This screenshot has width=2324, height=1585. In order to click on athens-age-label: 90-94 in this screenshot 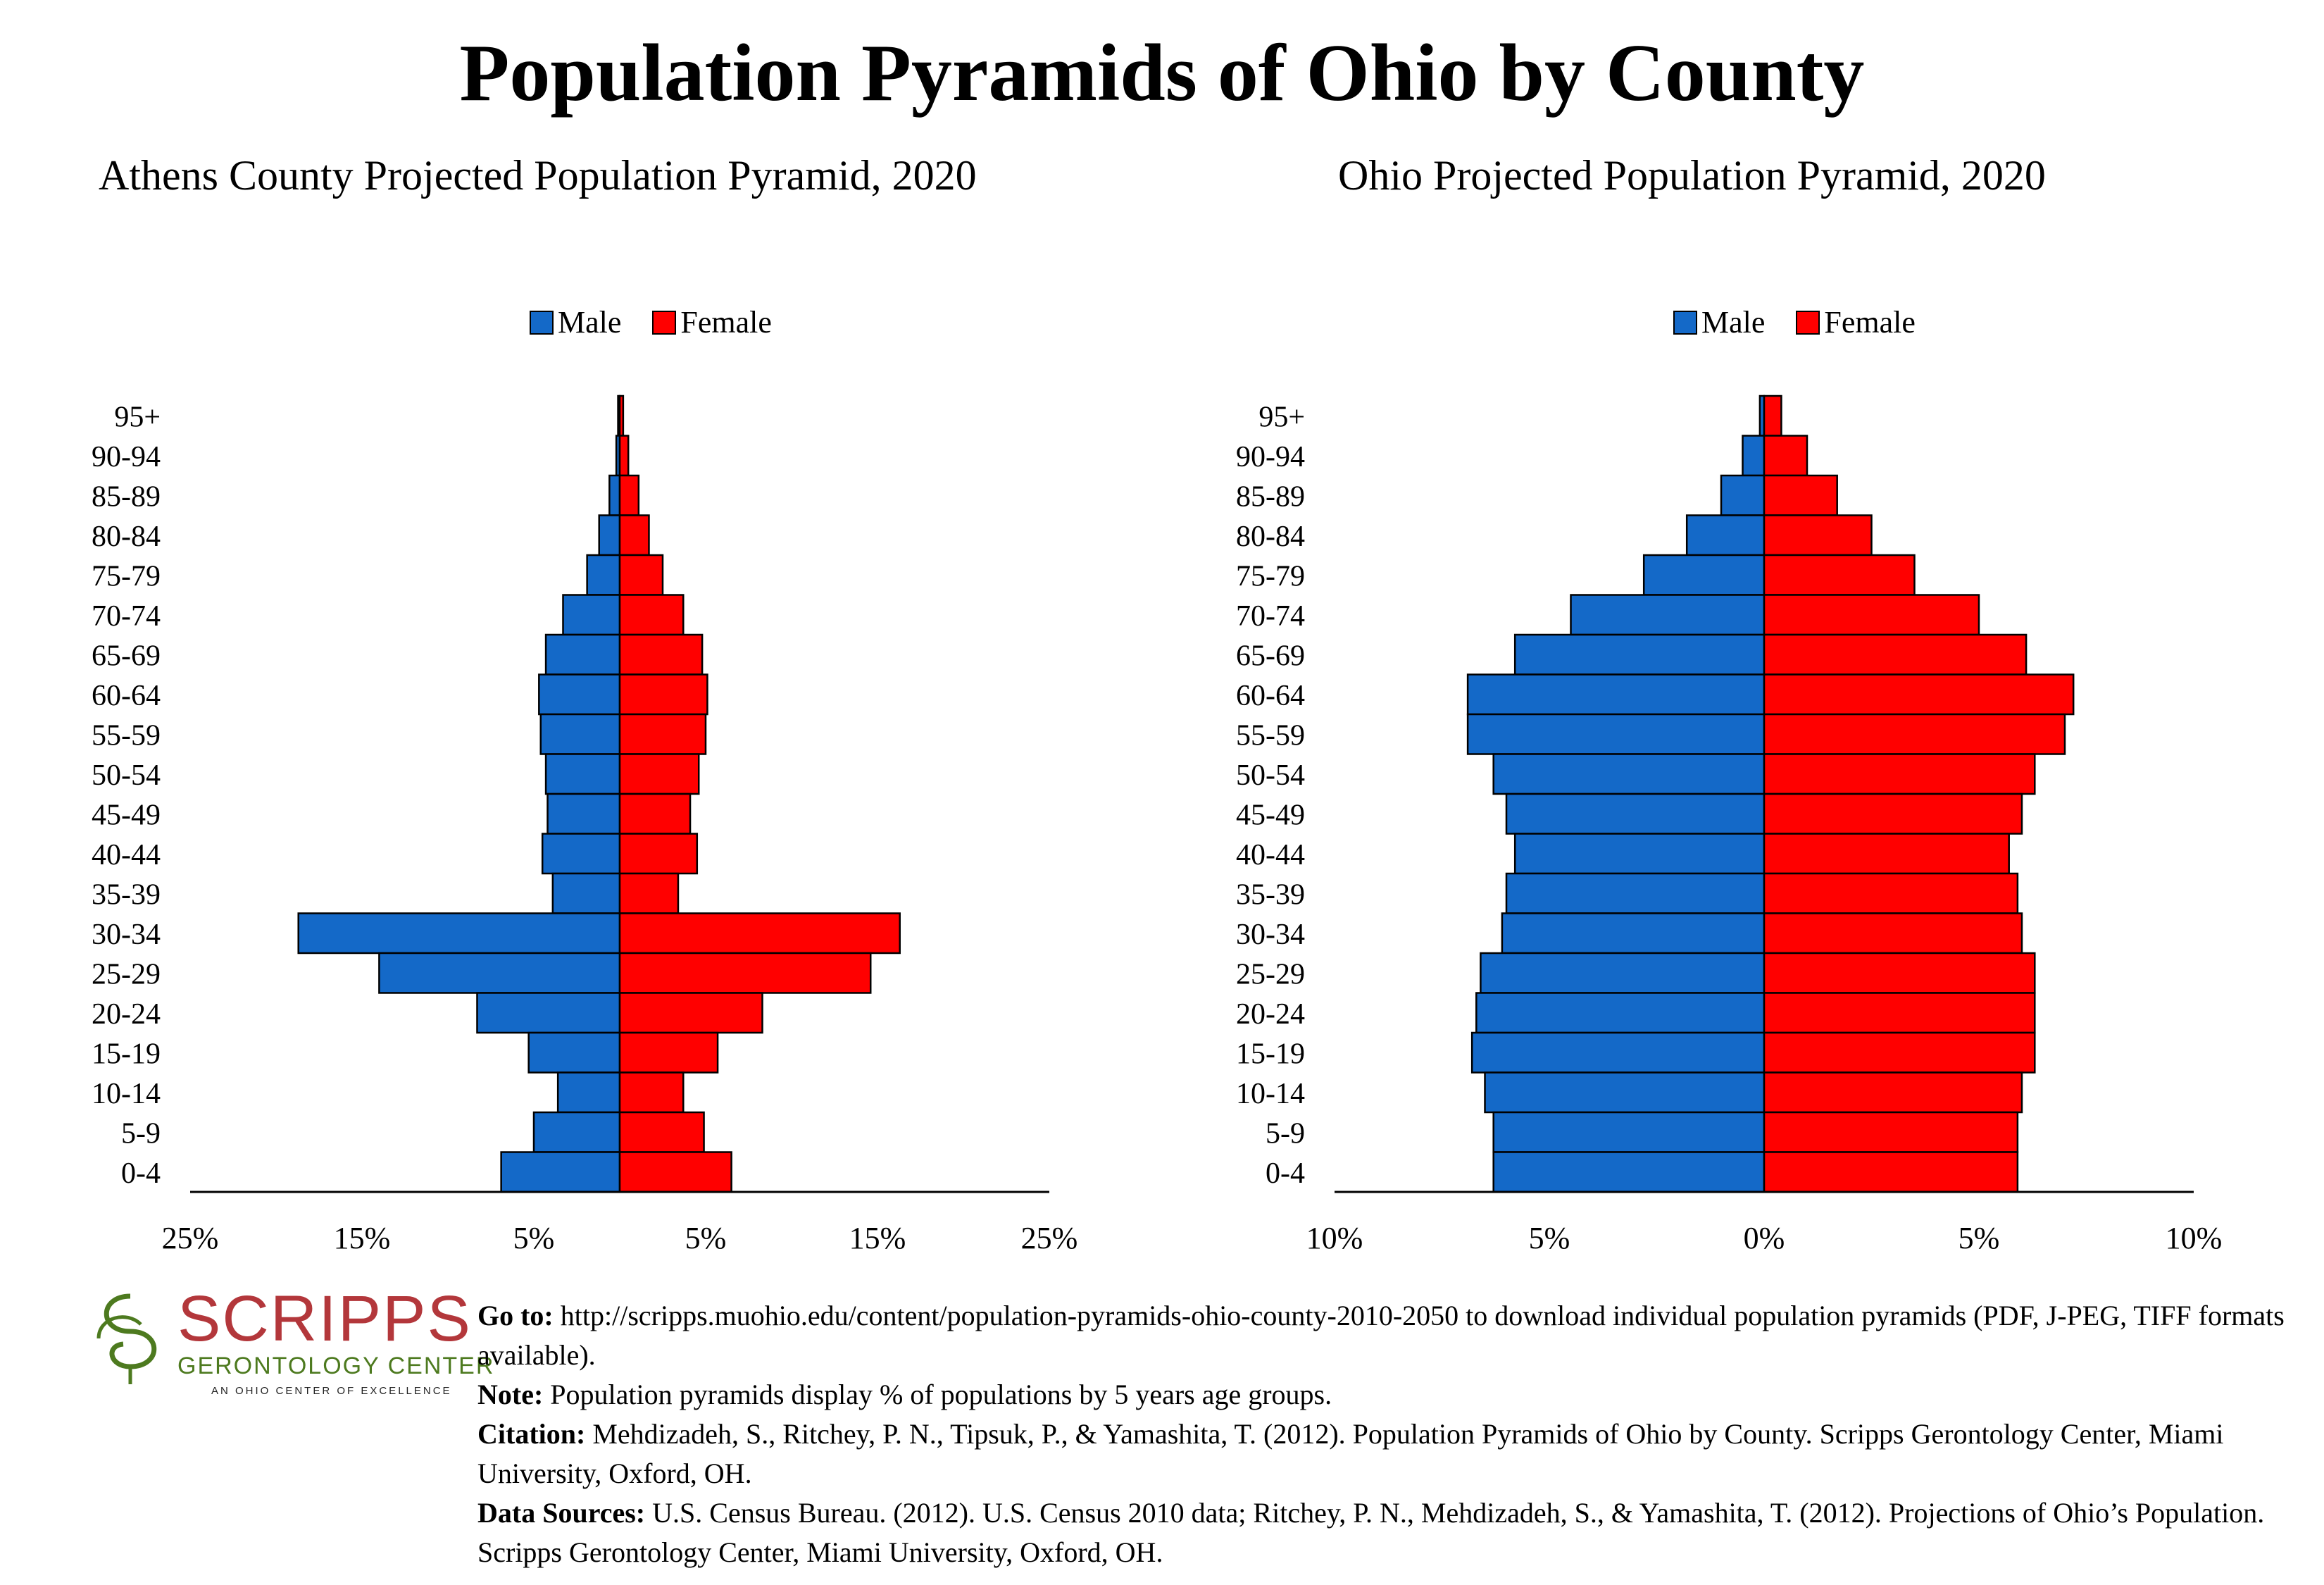, I will do `click(126, 457)`.